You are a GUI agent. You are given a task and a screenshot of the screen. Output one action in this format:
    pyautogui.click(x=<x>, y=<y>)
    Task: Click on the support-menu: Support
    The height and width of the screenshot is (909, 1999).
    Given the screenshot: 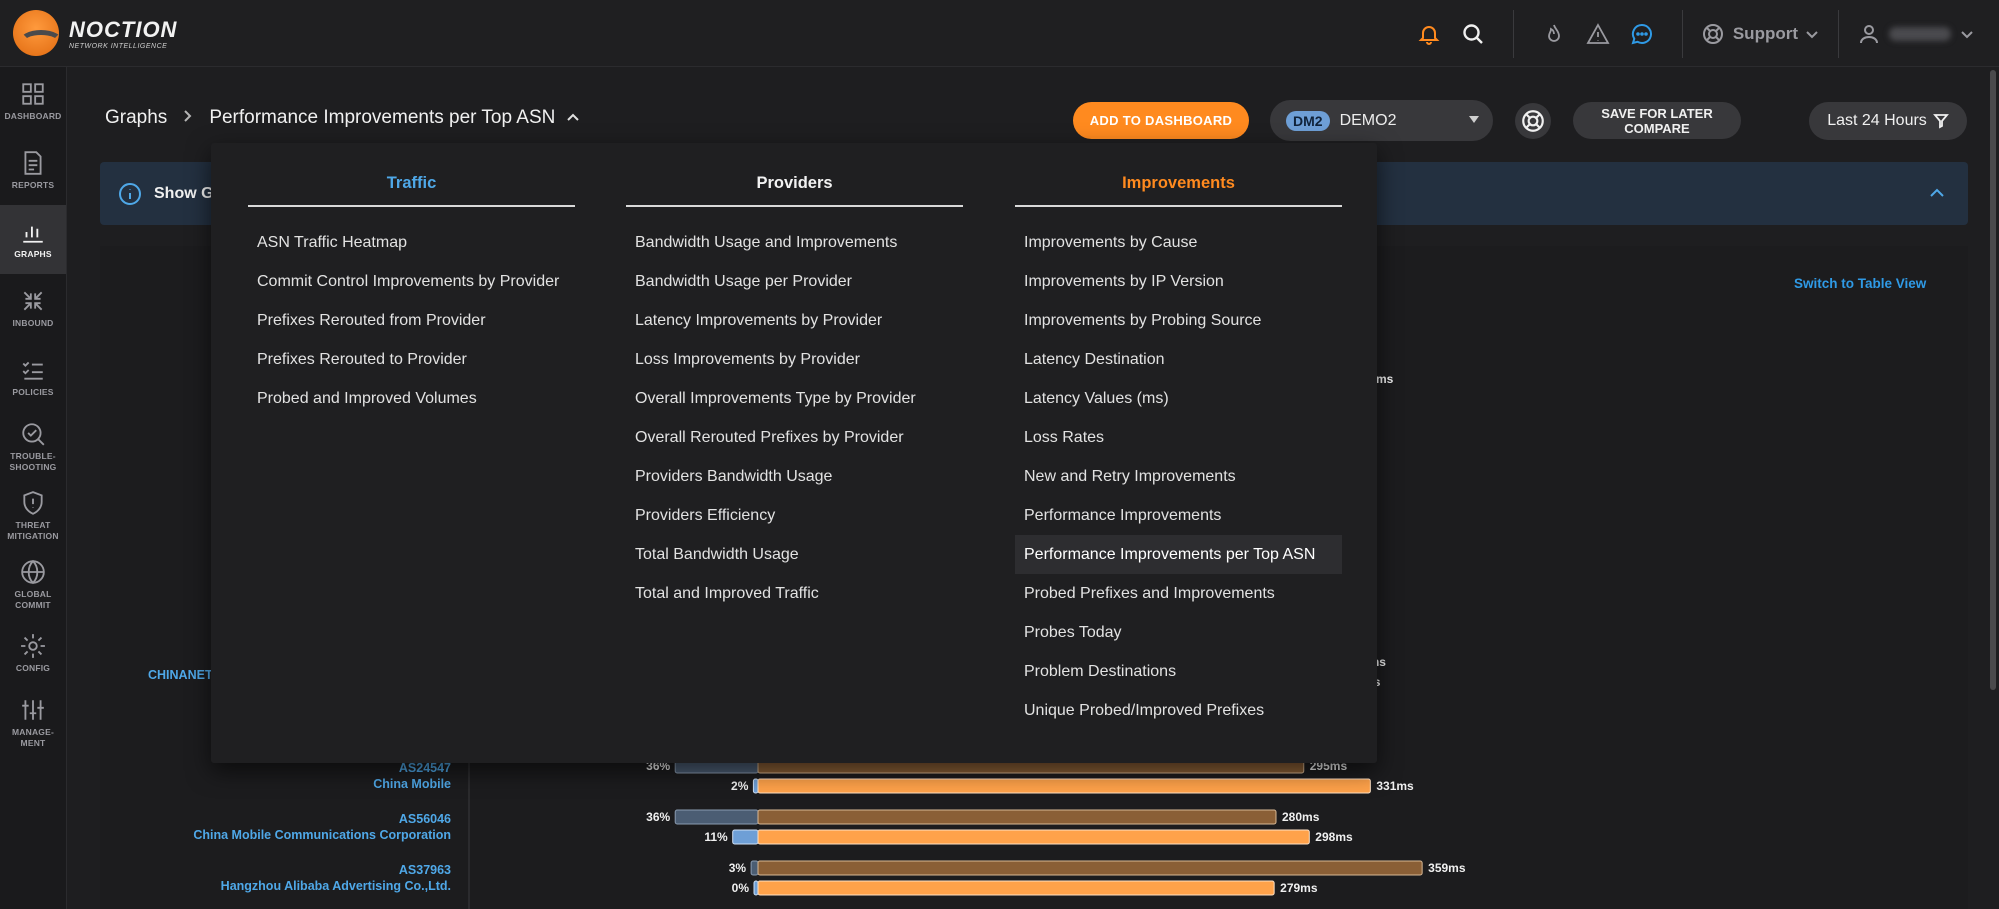 What is the action you would take?
    pyautogui.click(x=1760, y=34)
    